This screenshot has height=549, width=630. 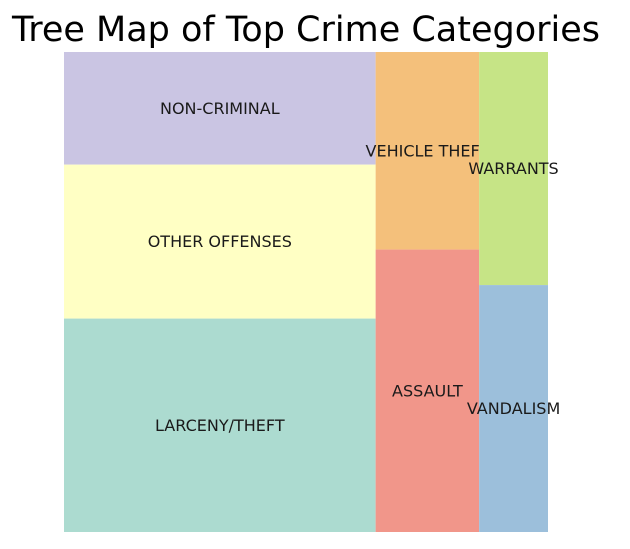 I want to click on tile-vandalism, so click(x=513, y=408).